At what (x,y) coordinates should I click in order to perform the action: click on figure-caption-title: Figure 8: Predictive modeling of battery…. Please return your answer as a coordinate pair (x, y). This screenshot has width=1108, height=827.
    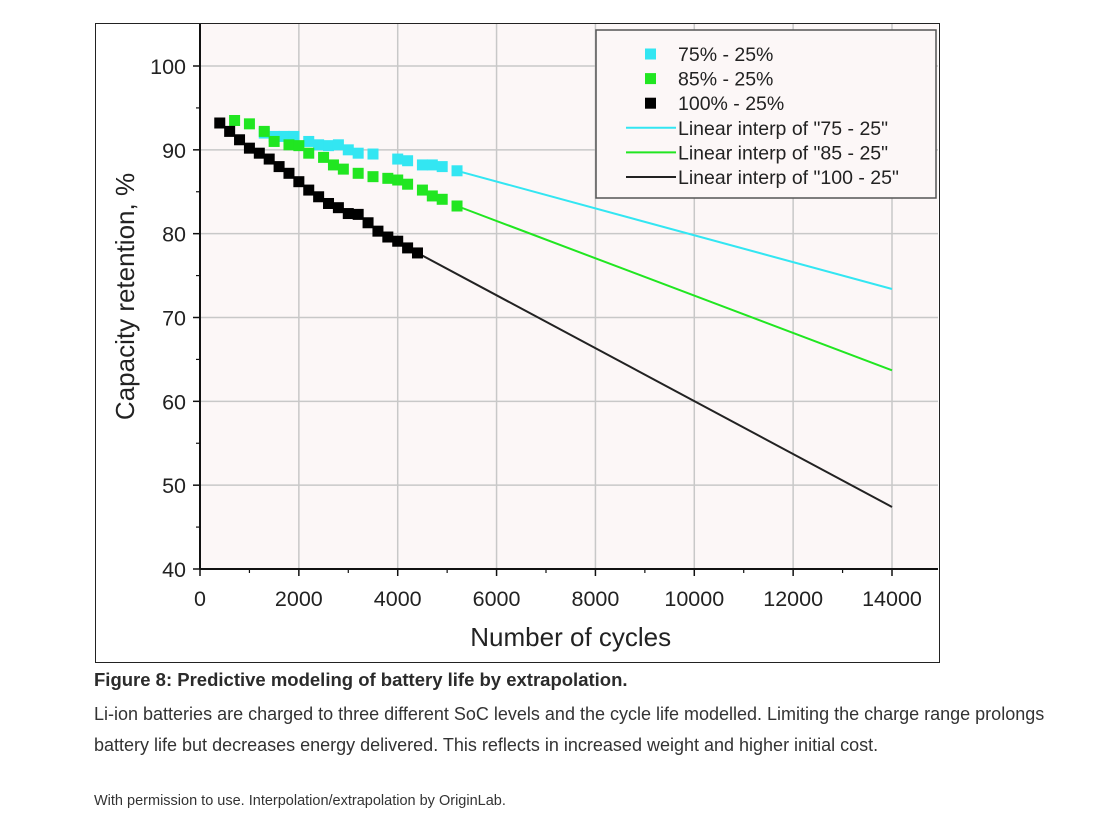
    Looking at the image, I should click on (361, 679).